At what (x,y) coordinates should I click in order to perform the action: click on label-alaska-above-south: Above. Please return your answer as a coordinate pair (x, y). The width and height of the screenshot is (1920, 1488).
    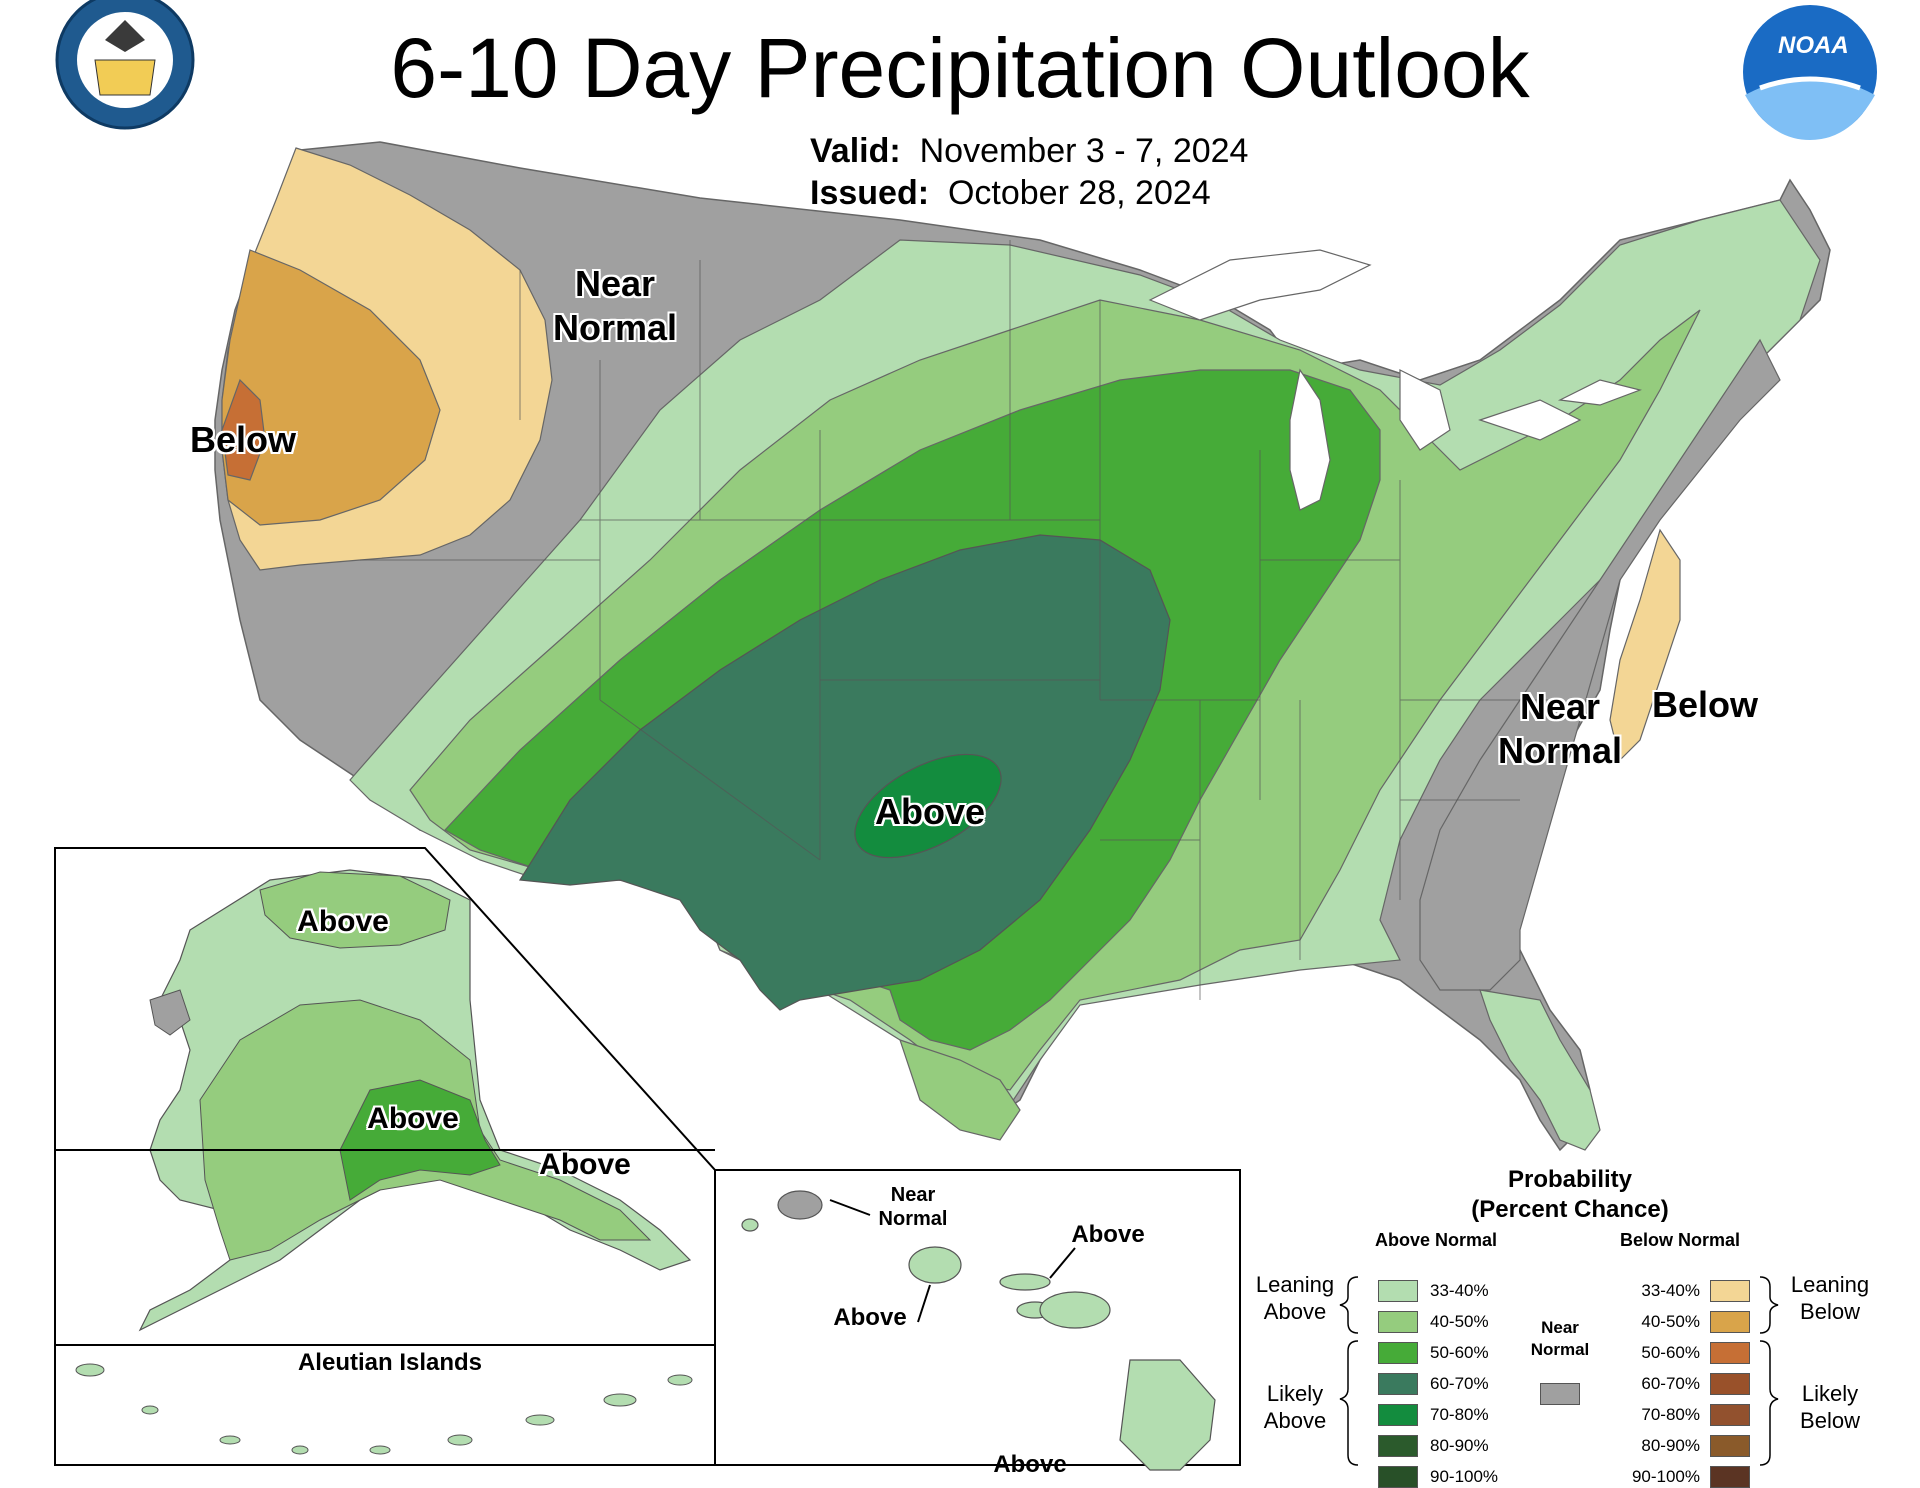
    Looking at the image, I should click on (413, 1118).